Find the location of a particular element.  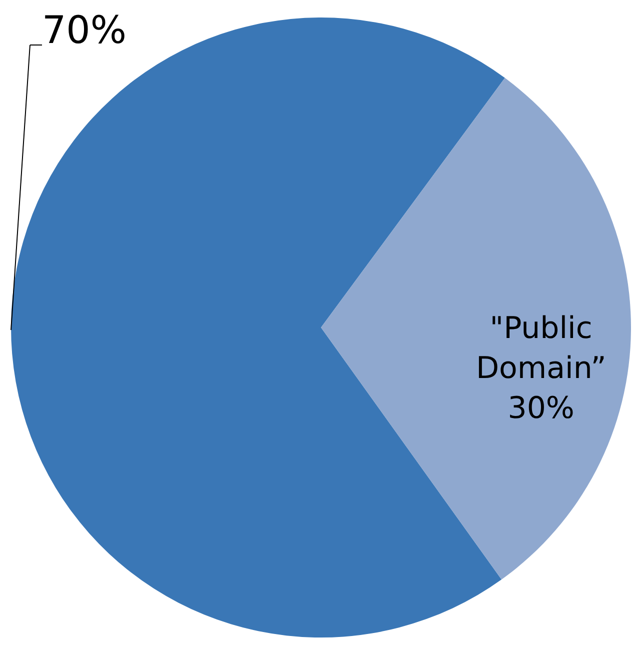

data-label: 30% is located at coordinates (541, 408).